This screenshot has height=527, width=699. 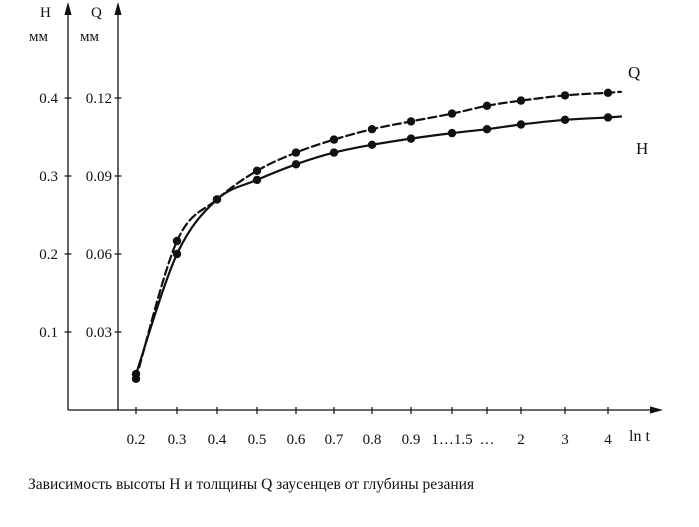 What do you see at coordinates (136, 440) in the screenshot?
I see `x-tick-label: 0.2` at bounding box center [136, 440].